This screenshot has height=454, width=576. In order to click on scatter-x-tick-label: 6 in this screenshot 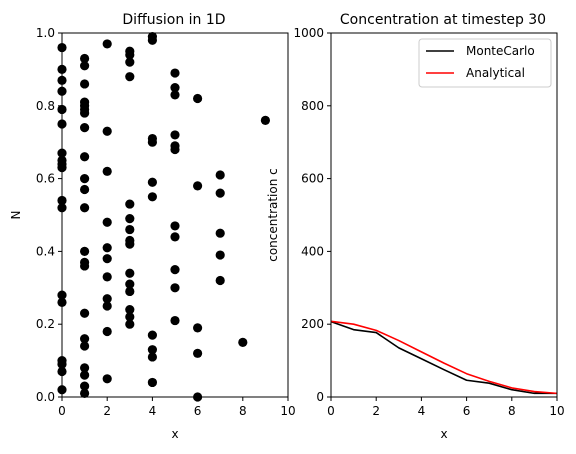, I will do `click(198, 411)`.